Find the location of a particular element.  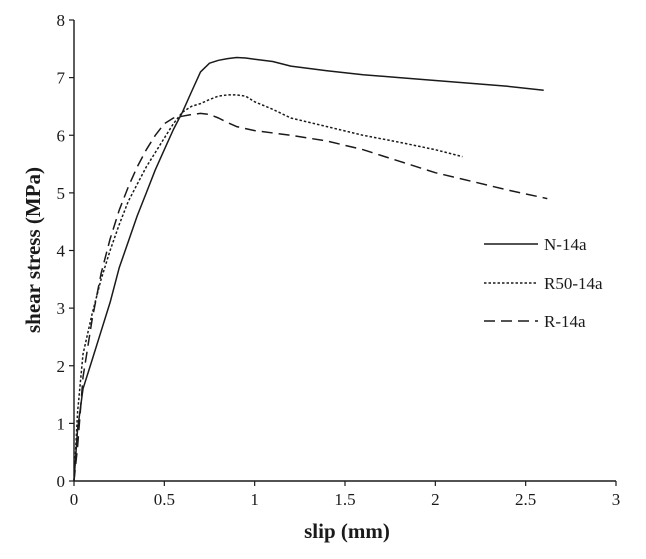

x-axis-title: slip (mm) is located at coordinates (347, 531).